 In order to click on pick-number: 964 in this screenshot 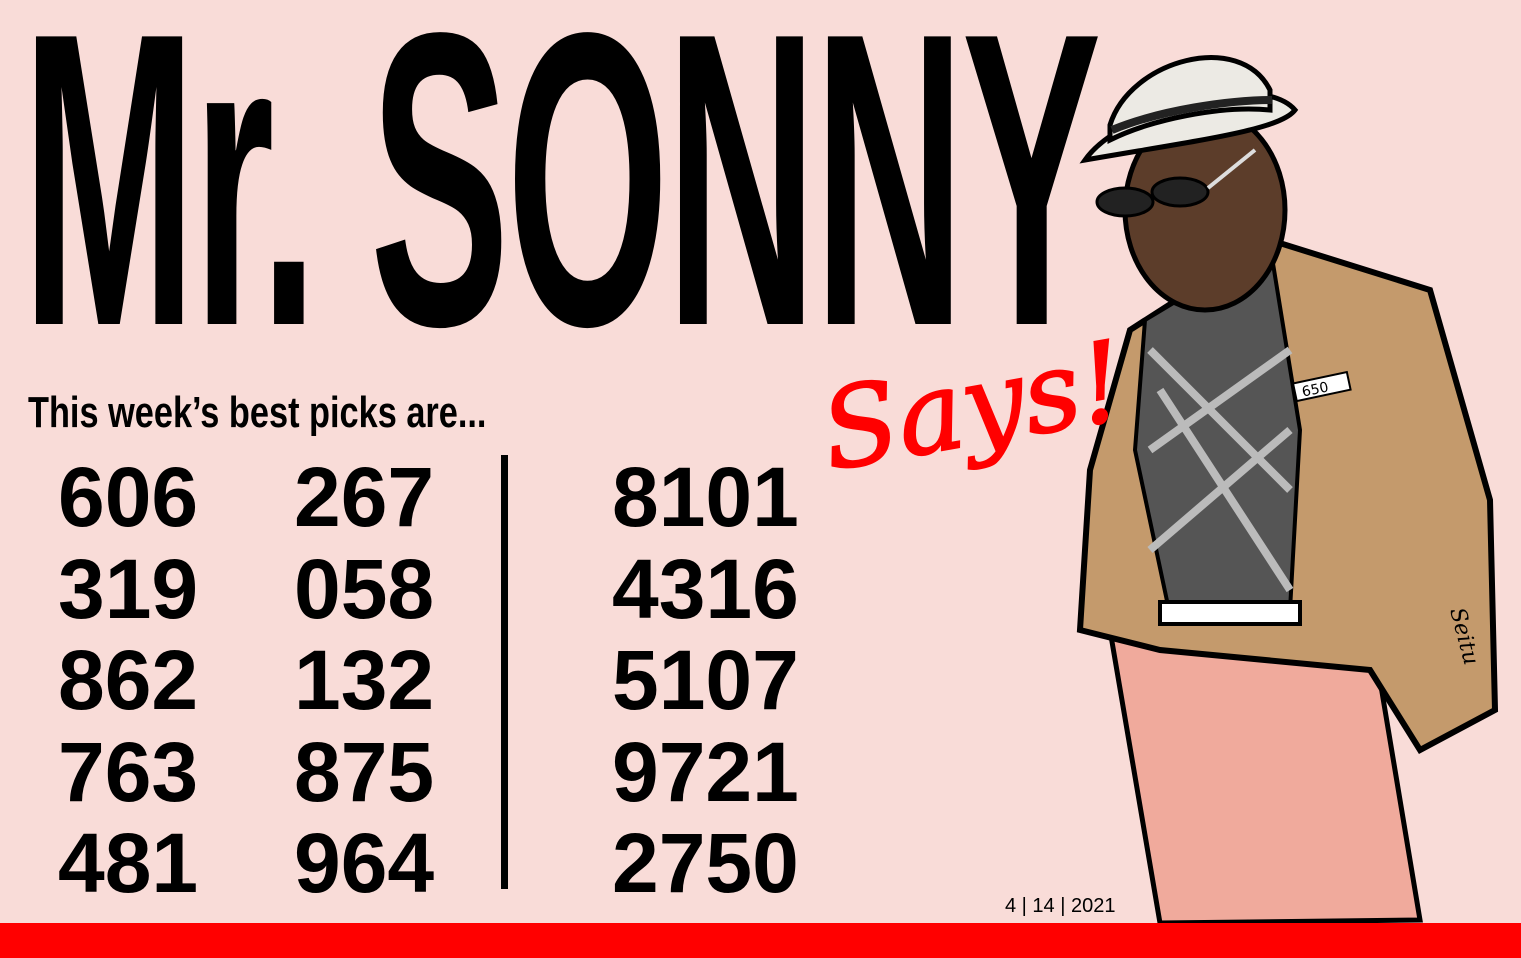, I will do `click(364, 863)`.